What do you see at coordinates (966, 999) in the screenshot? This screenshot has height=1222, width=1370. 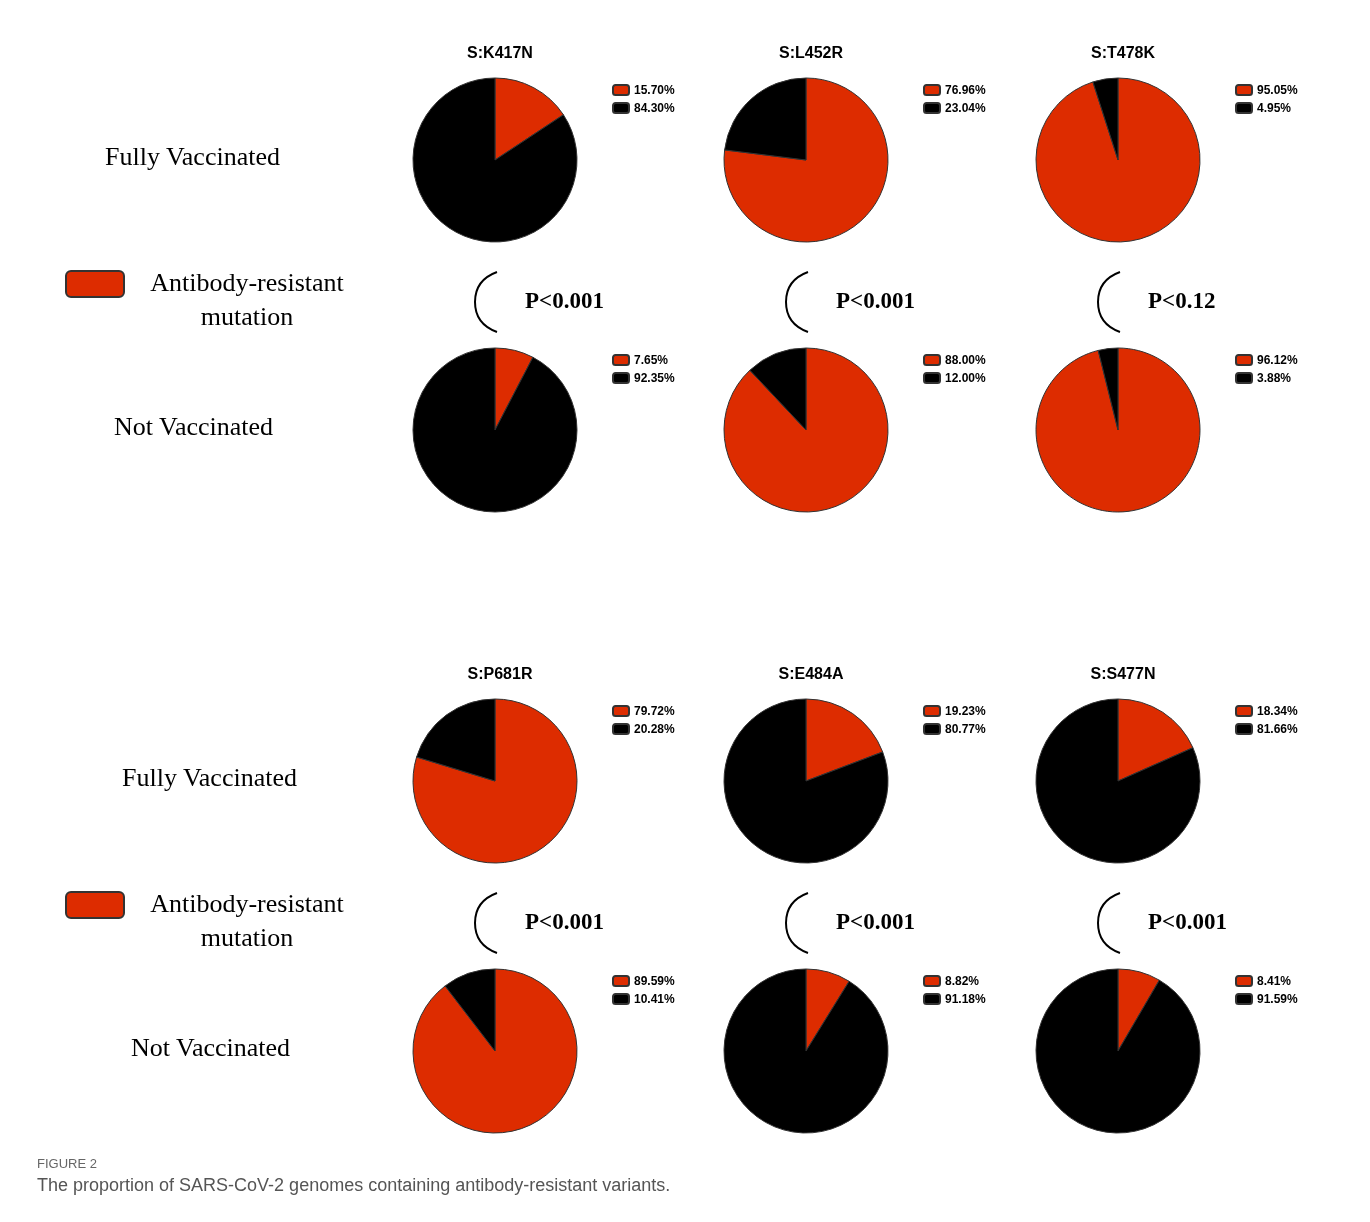 I see `legend-label: 91.18%` at bounding box center [966, 999].